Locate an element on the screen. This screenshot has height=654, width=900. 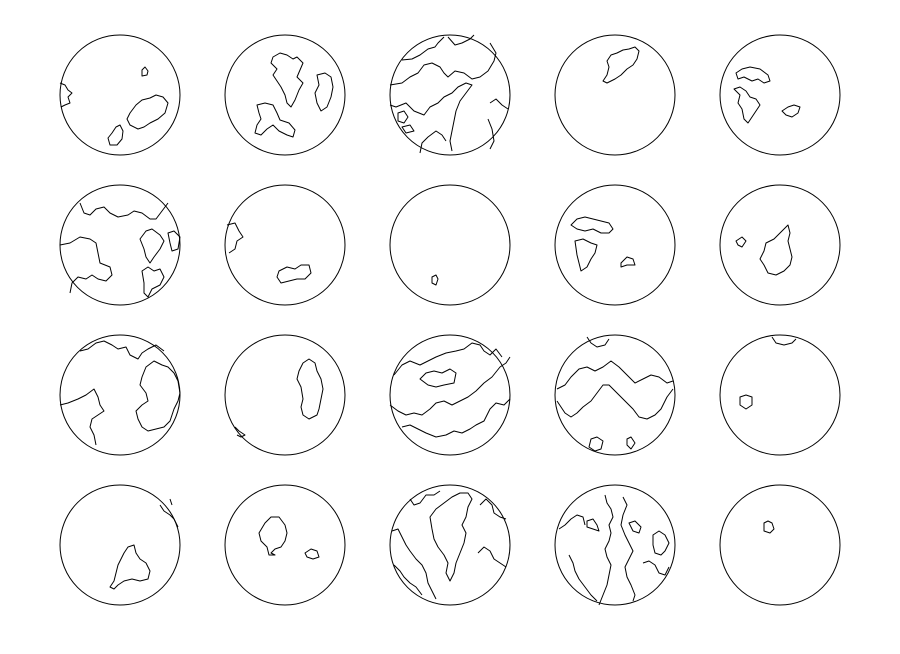
disc-panel-r1c3 is located at coordinates (450, 95).